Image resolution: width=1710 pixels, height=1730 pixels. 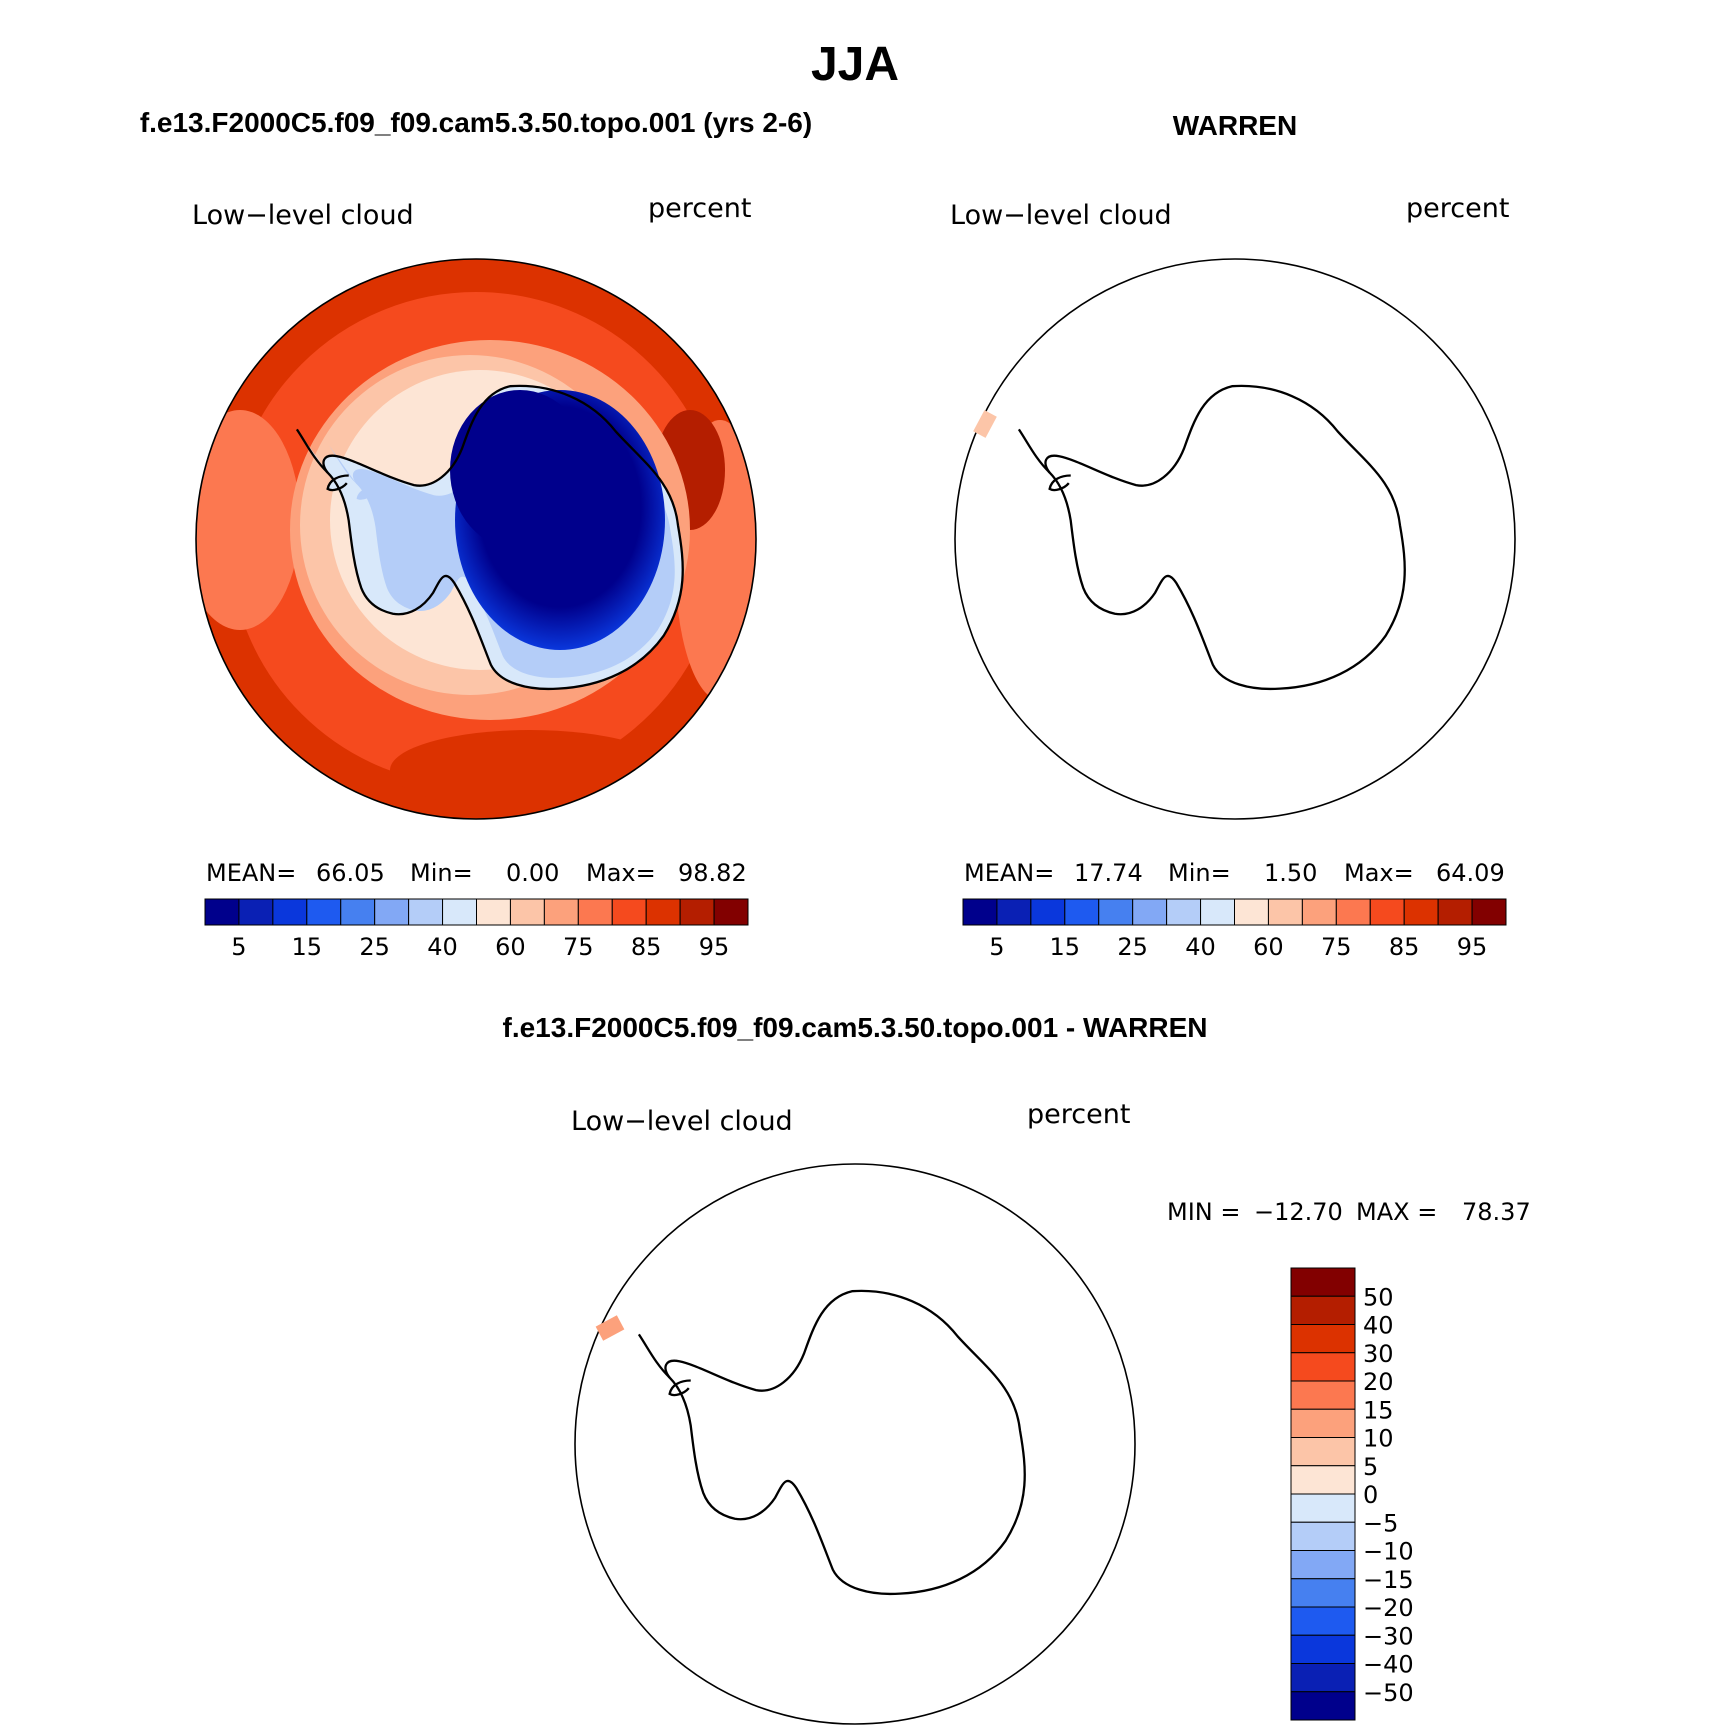 What do you see at coordinates (1108, 873) in the screenshot?
I see `panel-b-mean-value: 17.74` at bounding box center [1108, 873].